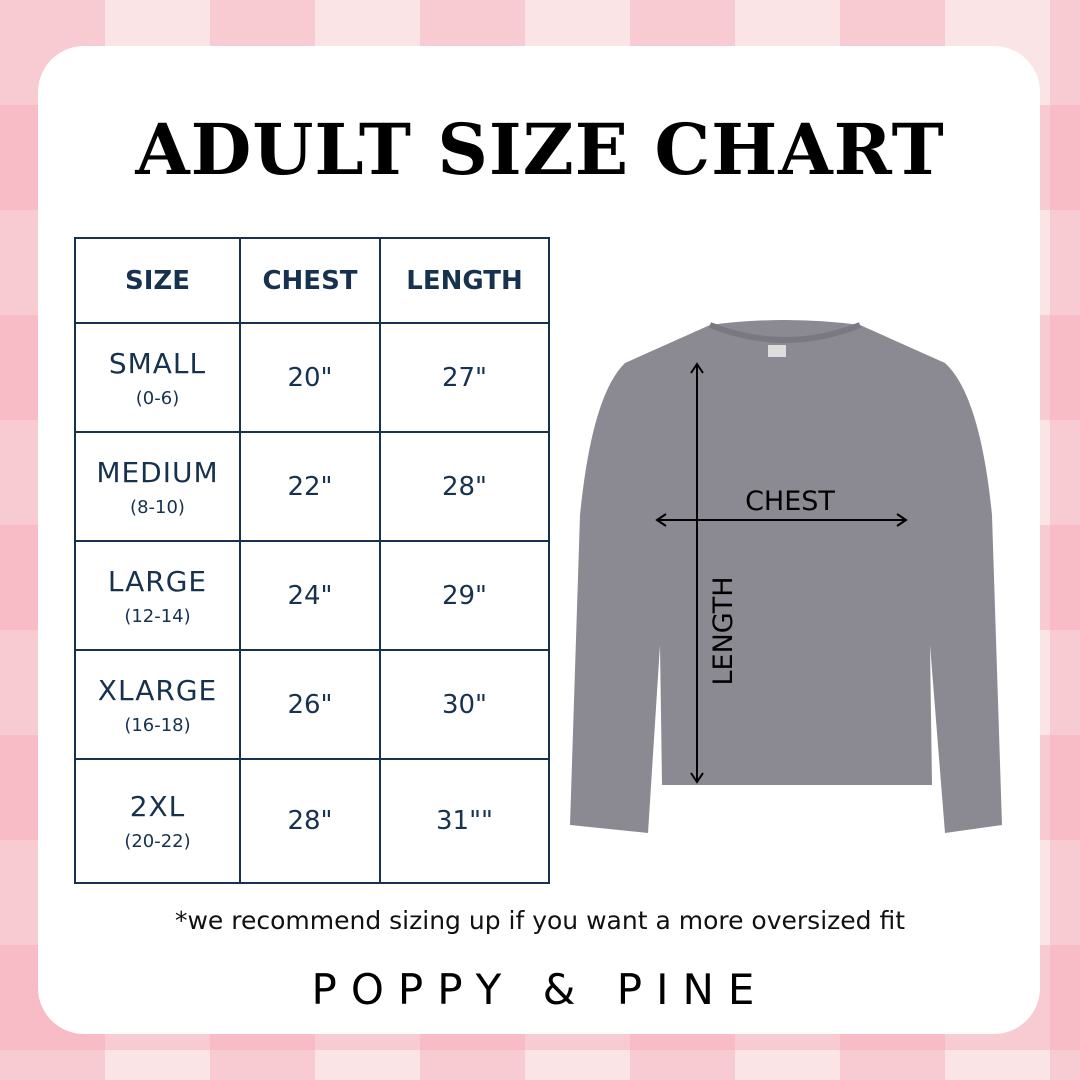 Image resolution: width=1080 pixels, height=1080 pixels. Describe the element at coordinates (790, 501) in the screenshot. I see `chest-label: CHEST` at that location.